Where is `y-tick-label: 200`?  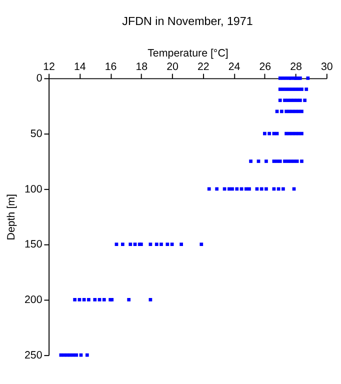
y-tick-label: 200 is located at coordinates (33, 300).